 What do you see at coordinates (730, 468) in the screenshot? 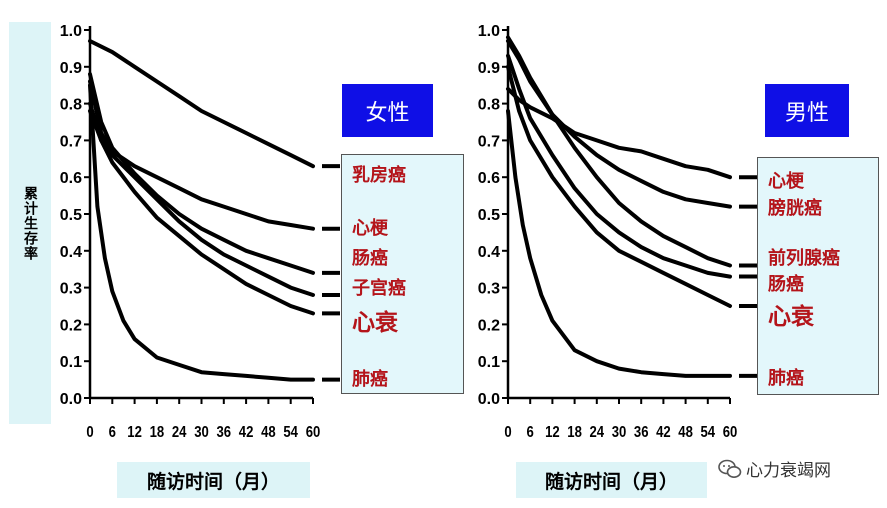
I see `wechat-icon` at bounding box center [730, 468].